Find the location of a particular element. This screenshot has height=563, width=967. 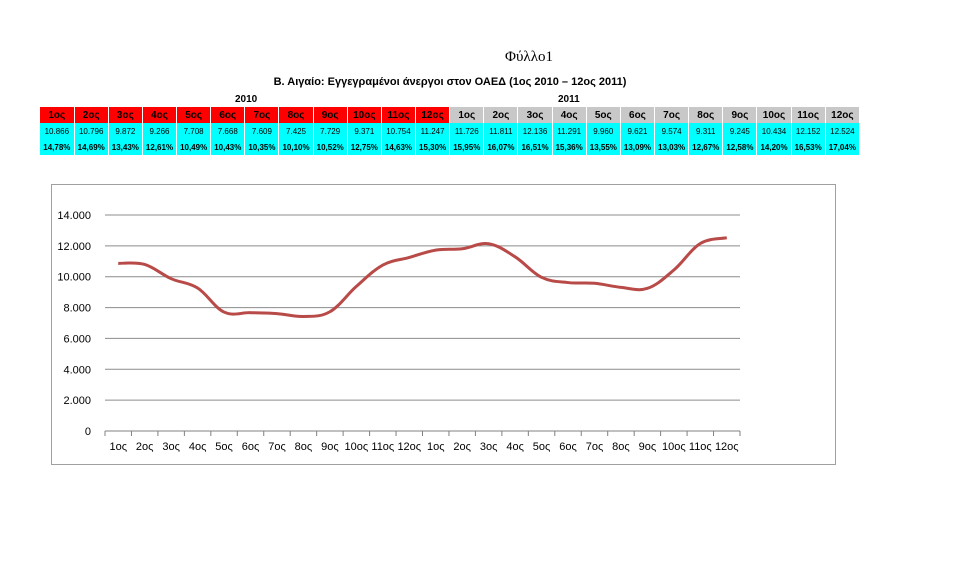

value-cell: 11.726 is located at coordinates (467, 131).